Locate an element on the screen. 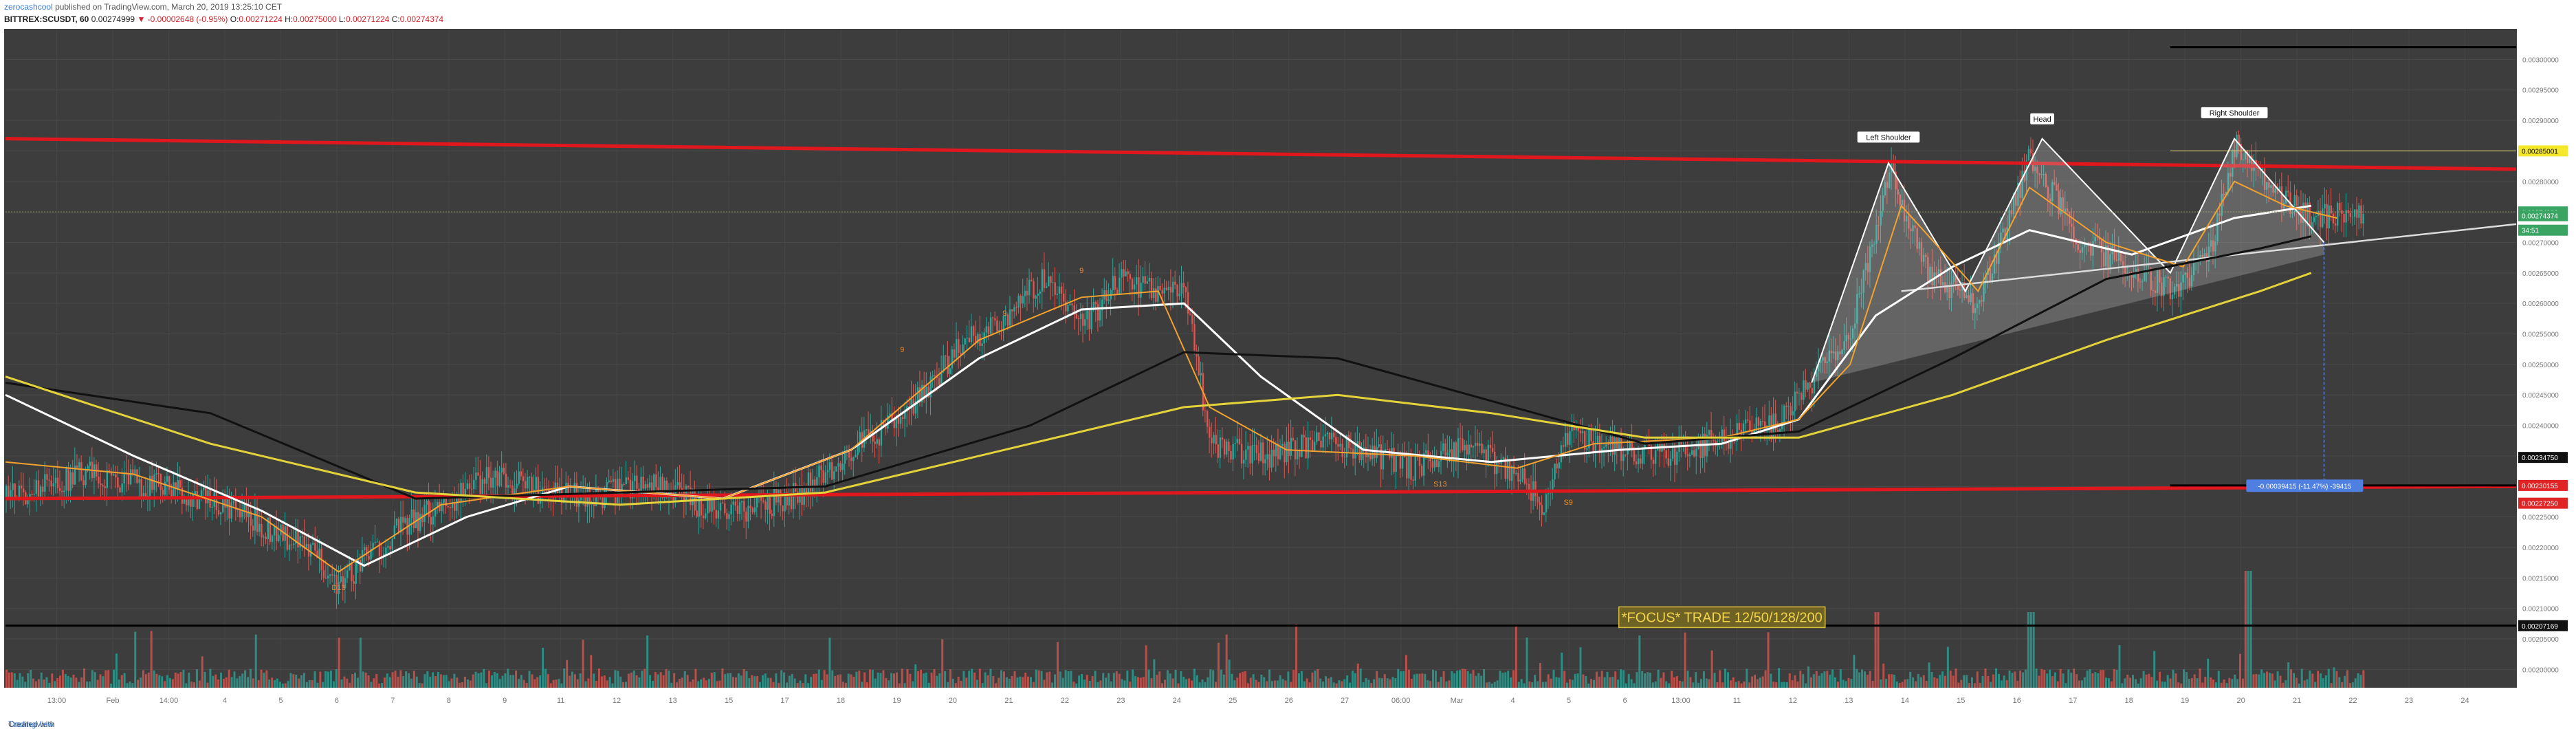 The width and height of the screenshot is (2576, 729). channel-upper-line is located at coordinates (1261, 154).